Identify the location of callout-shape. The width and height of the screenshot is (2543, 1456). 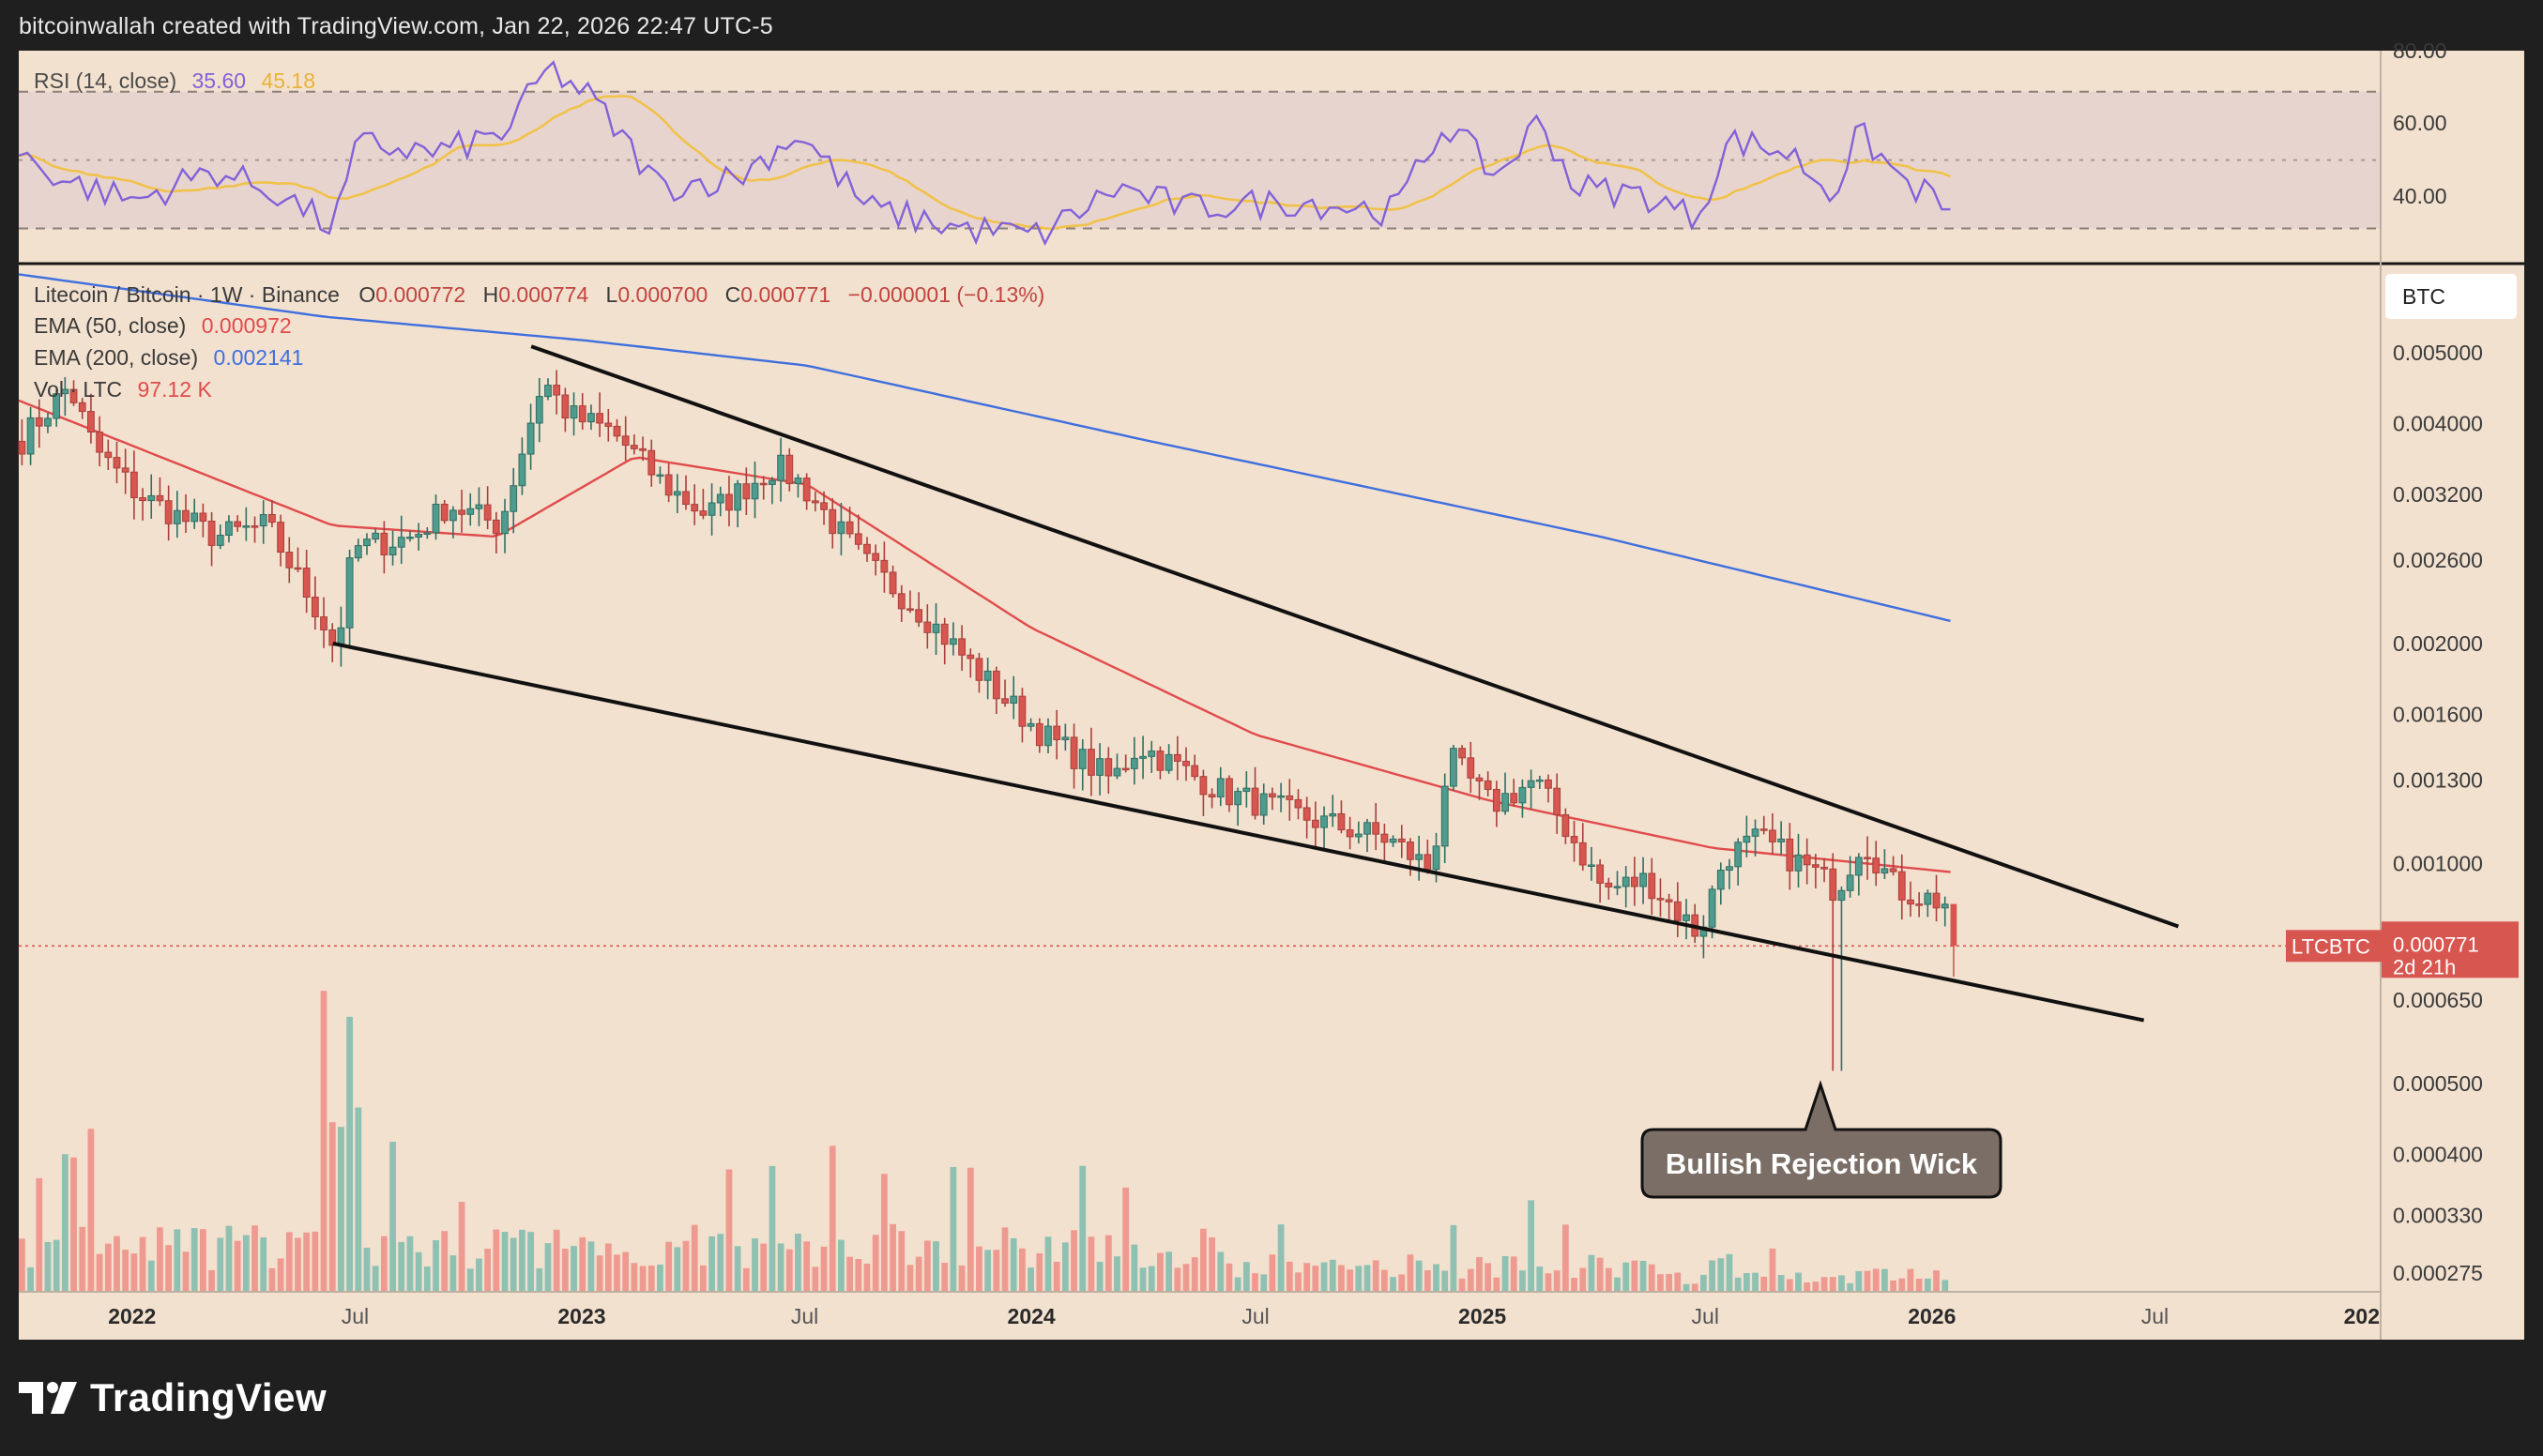
(1821, 1139).